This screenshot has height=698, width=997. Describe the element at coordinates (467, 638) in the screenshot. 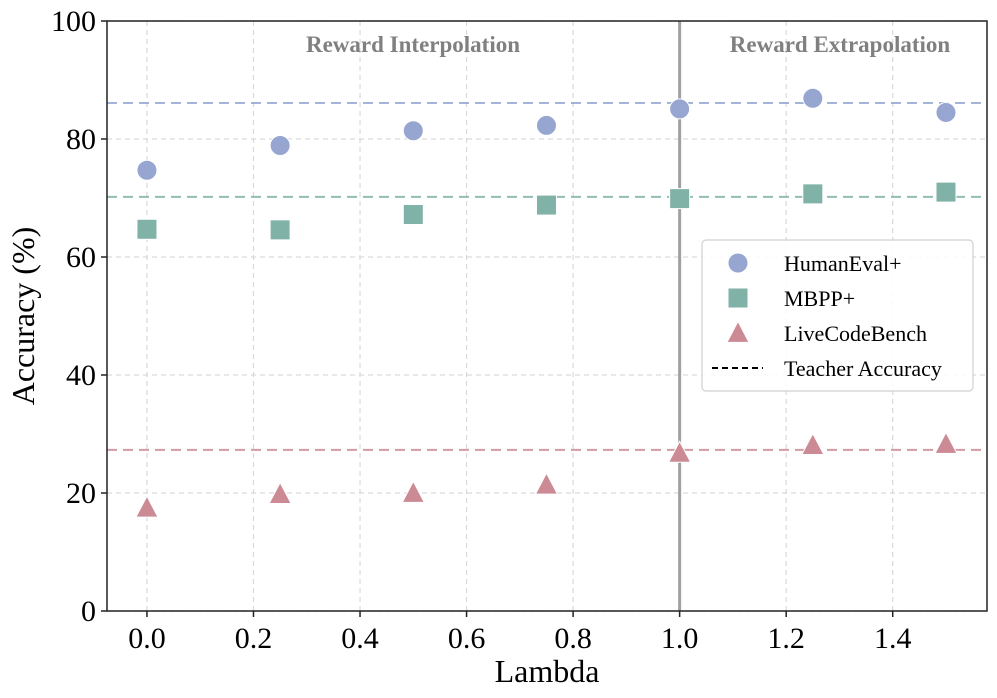

I see `x-tick-label: 0.6` at that location.